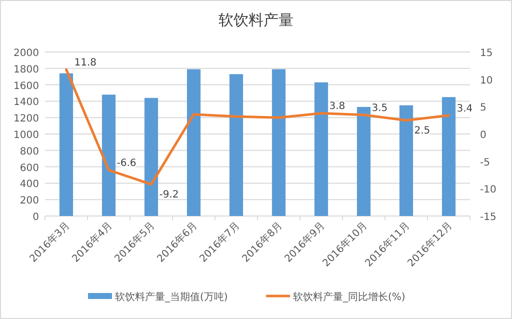 This screenshot has width=512, height=319. I want to click on y-tick-label: 1800, so click(26, 70).